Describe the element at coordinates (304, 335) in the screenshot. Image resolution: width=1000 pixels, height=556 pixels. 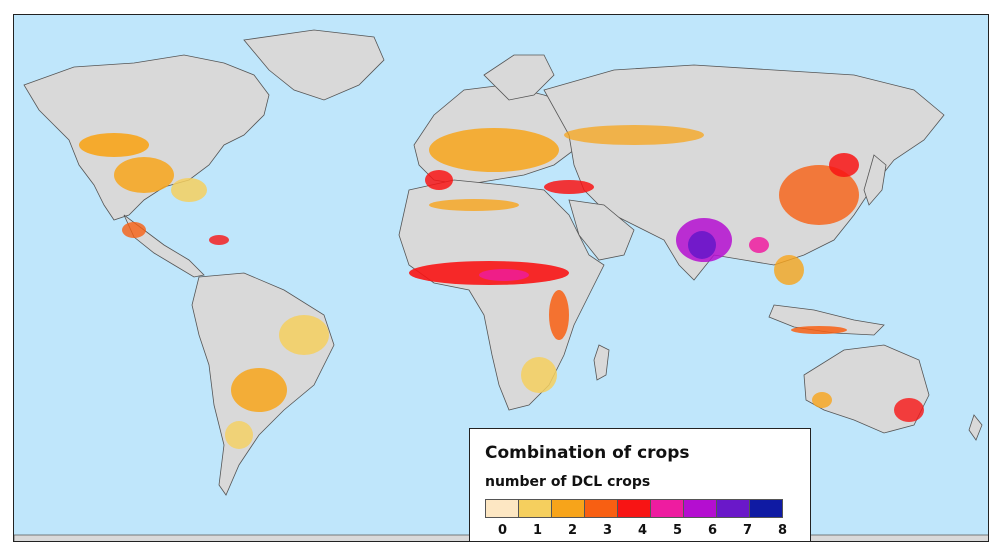
I see `crop-sa-brazil` at that location.